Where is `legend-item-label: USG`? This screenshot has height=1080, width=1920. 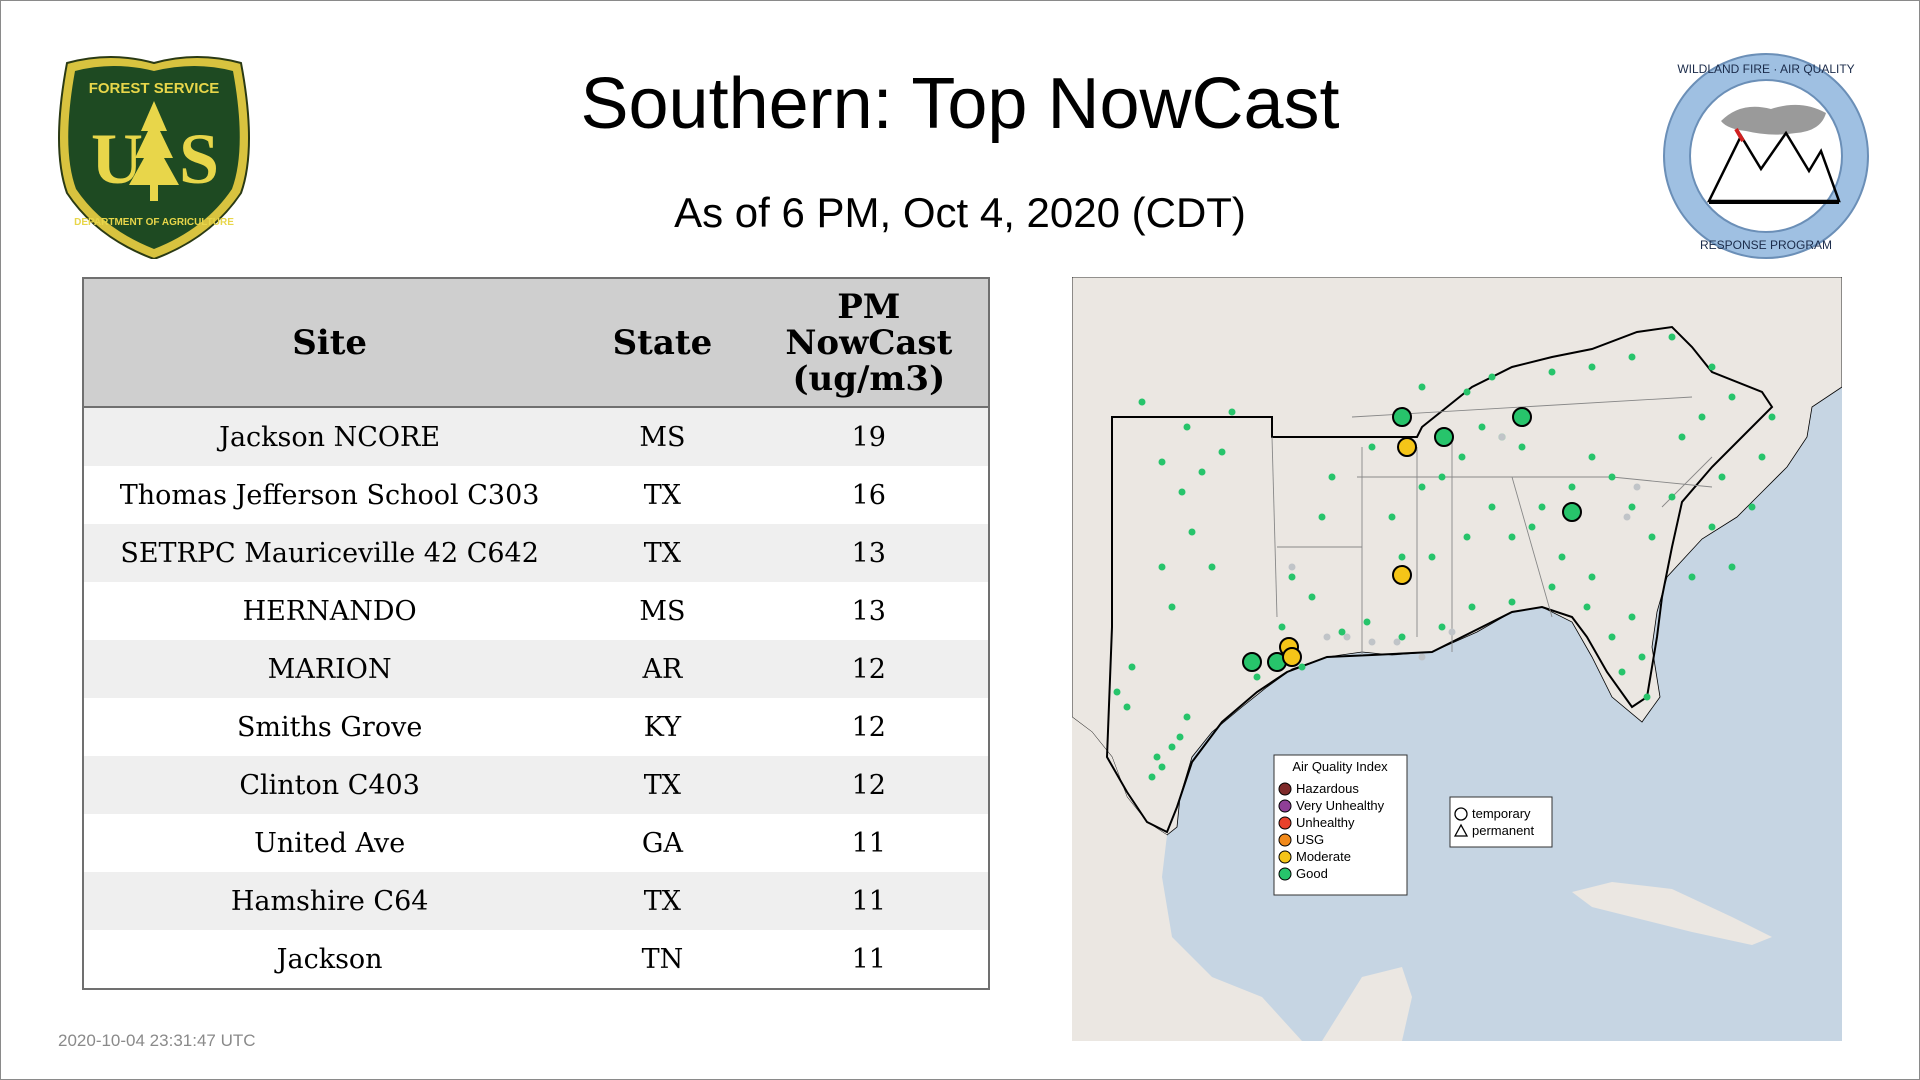 legend-item-label: USG is located at coordinates (1310, 839).